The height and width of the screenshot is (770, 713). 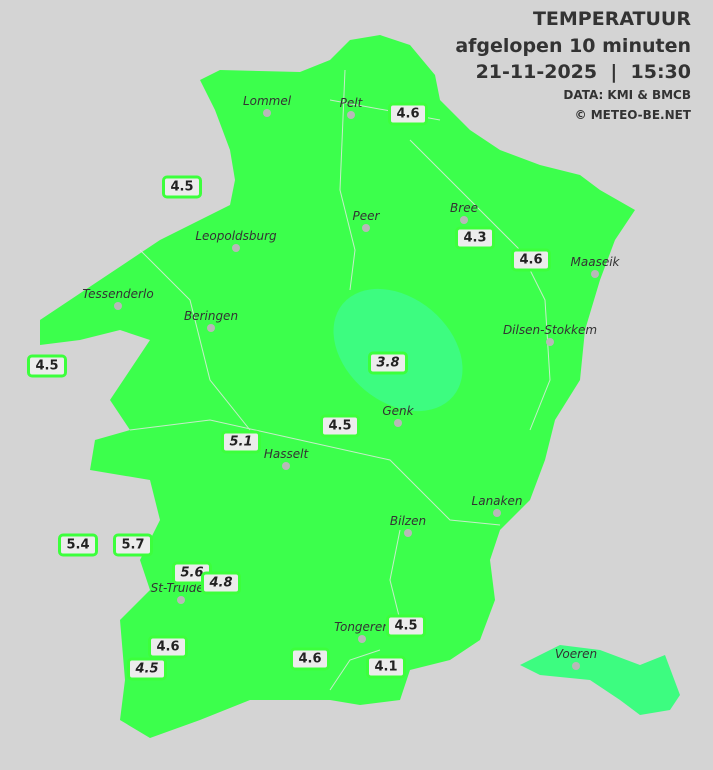 What do you see at coordinates (632, 115) in the screenshot?
I see `copyright: © METEO-BE.NET` at bounding box center [632, 115].